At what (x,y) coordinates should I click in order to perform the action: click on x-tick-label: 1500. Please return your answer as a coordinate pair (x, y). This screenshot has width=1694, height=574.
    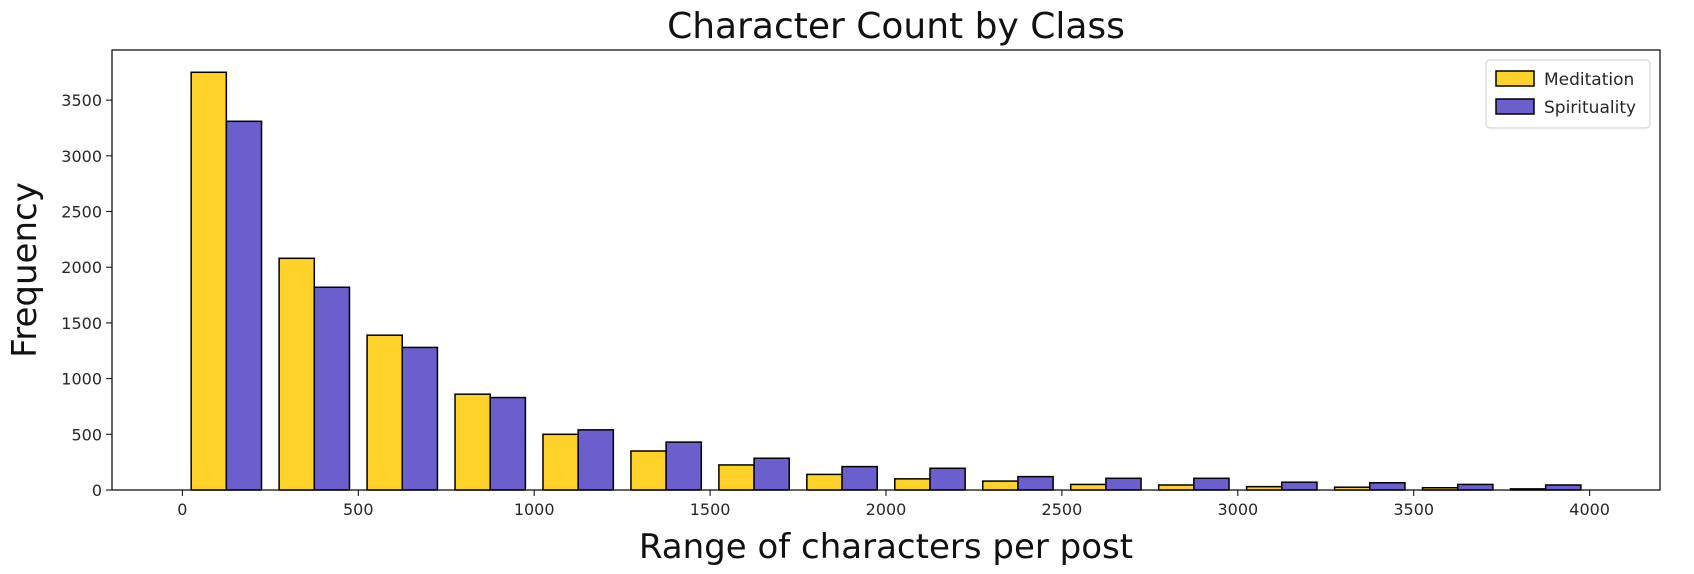
    Looking at the image, I should click on (710, 509).